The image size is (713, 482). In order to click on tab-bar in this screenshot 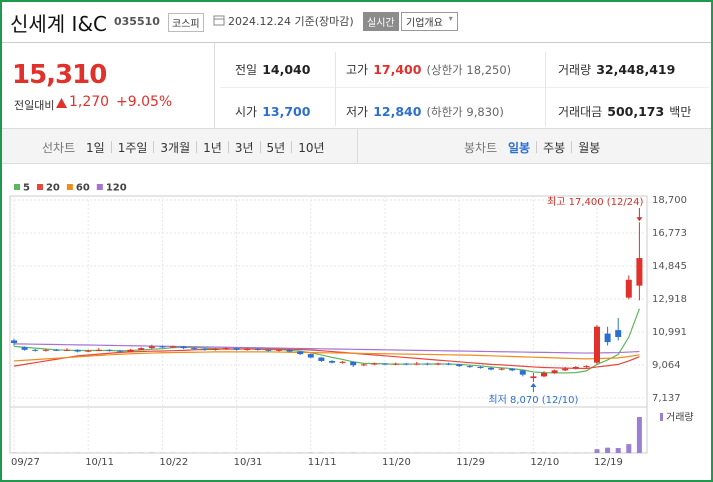, I will do `click(356, 146)`.